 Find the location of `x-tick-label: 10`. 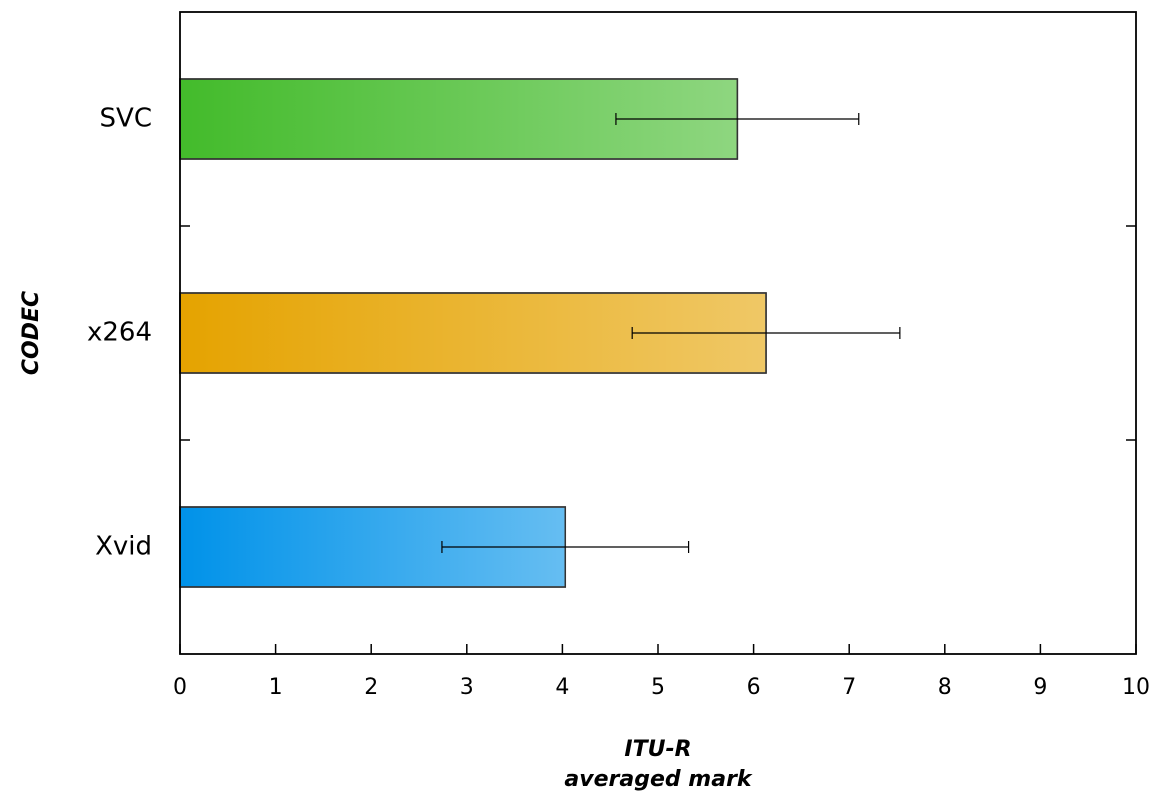

x-tick-label: 10 is located at coordinates (1136, 687).